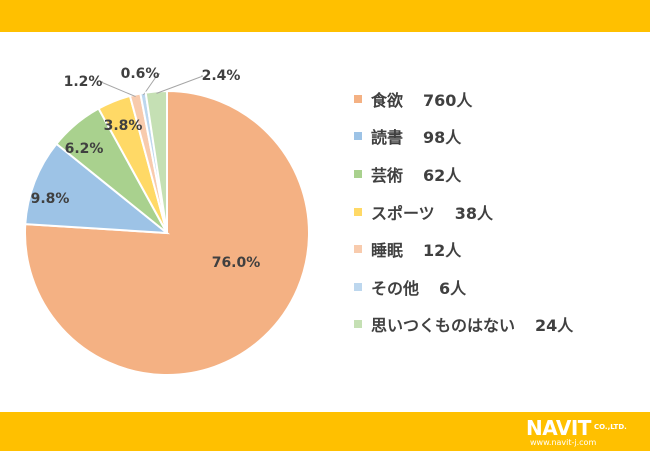  I want to click on legend-item-3: 芸術 62人, so click(463, 174).